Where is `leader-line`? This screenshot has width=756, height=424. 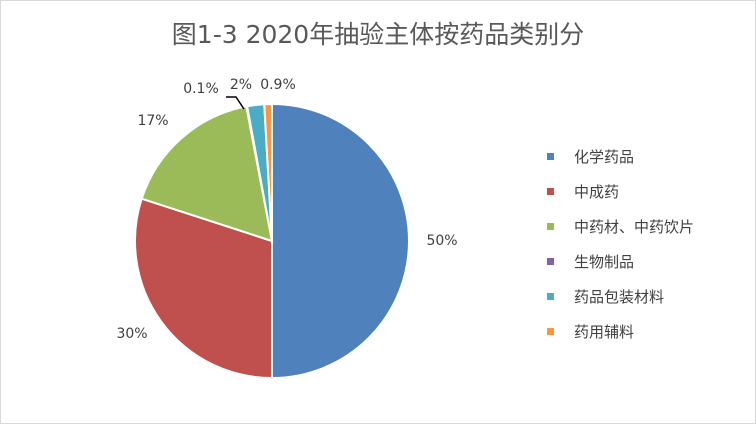
leader-line is located at coordinates (235, 103).